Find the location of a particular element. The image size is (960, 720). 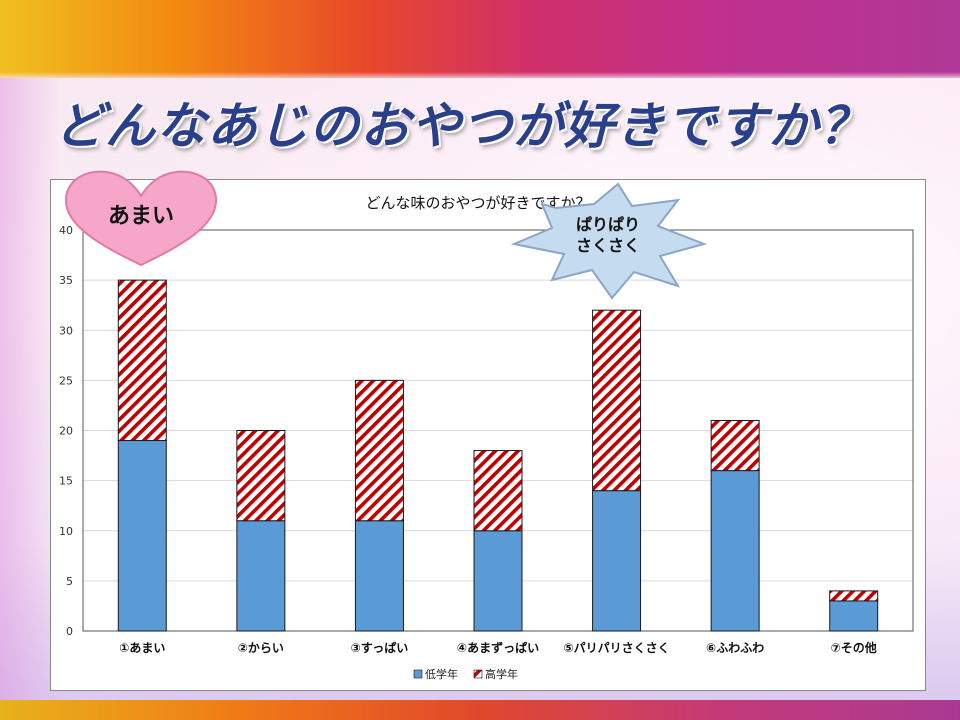

y-tick-label: 0 is located at coordinates (69, 631).